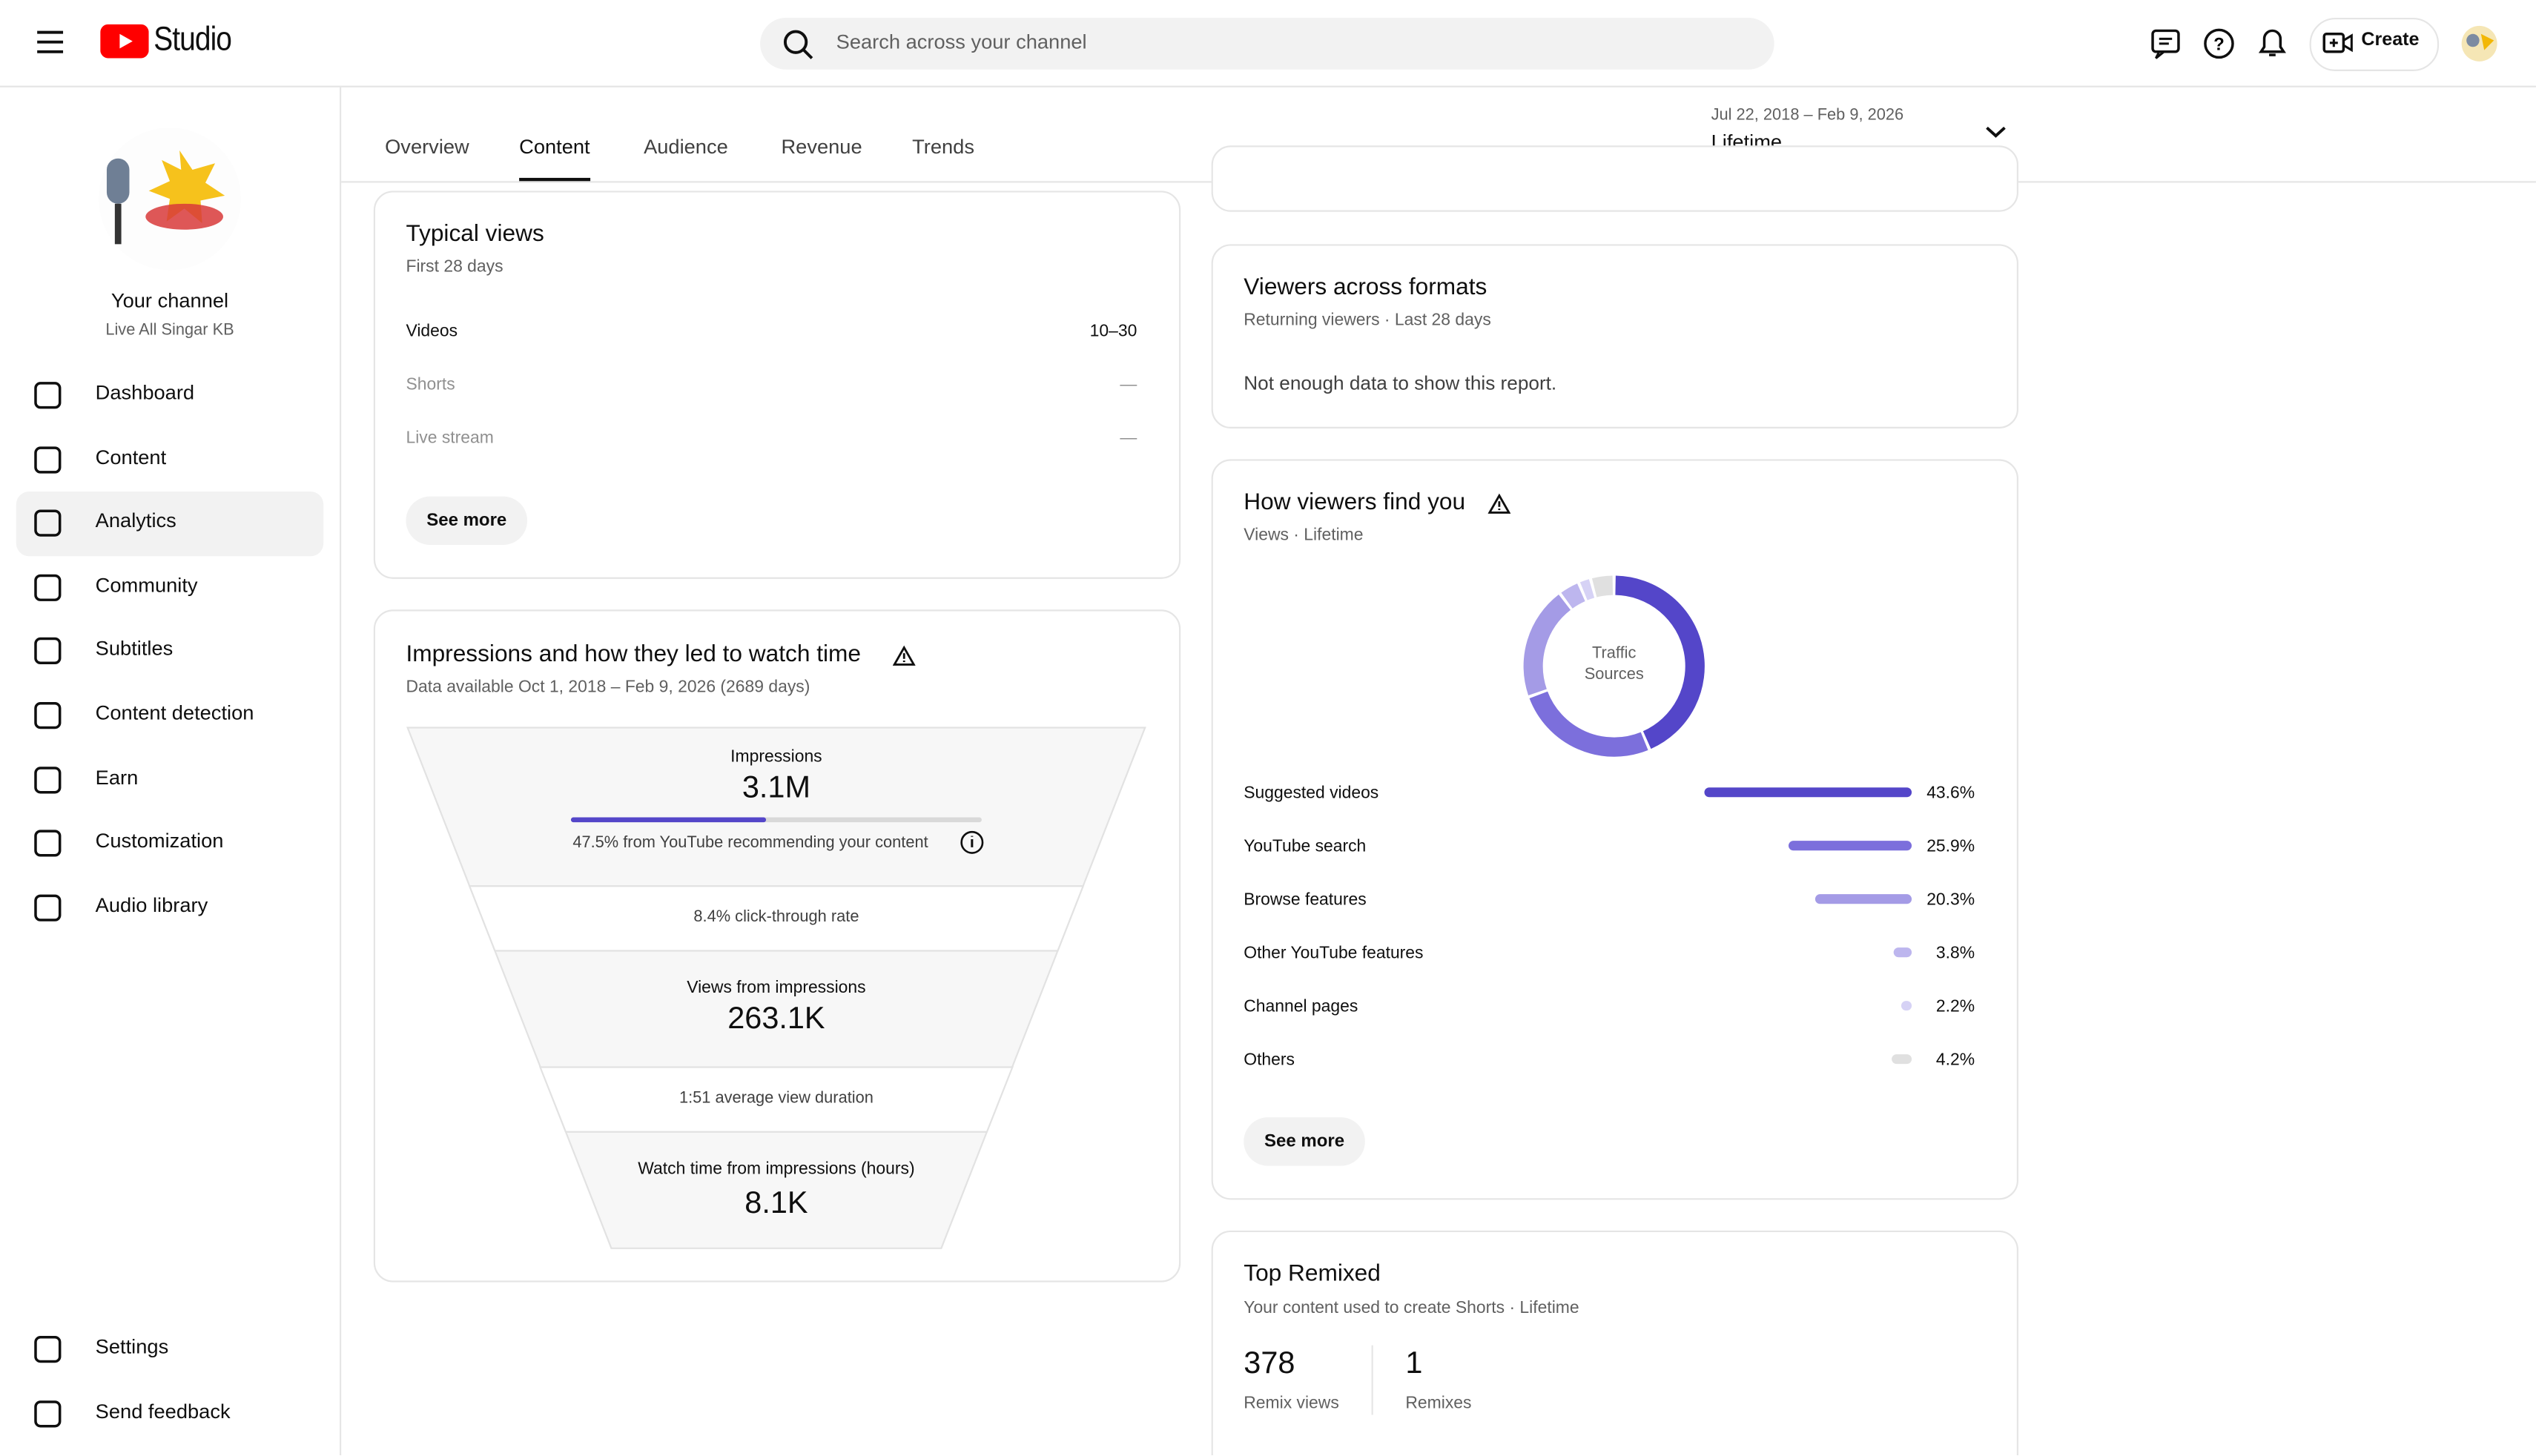 Image resolution: width=2536 pixels, height=1456 pixels. I want to click on stat-value: 378, so click(1270, 1363).